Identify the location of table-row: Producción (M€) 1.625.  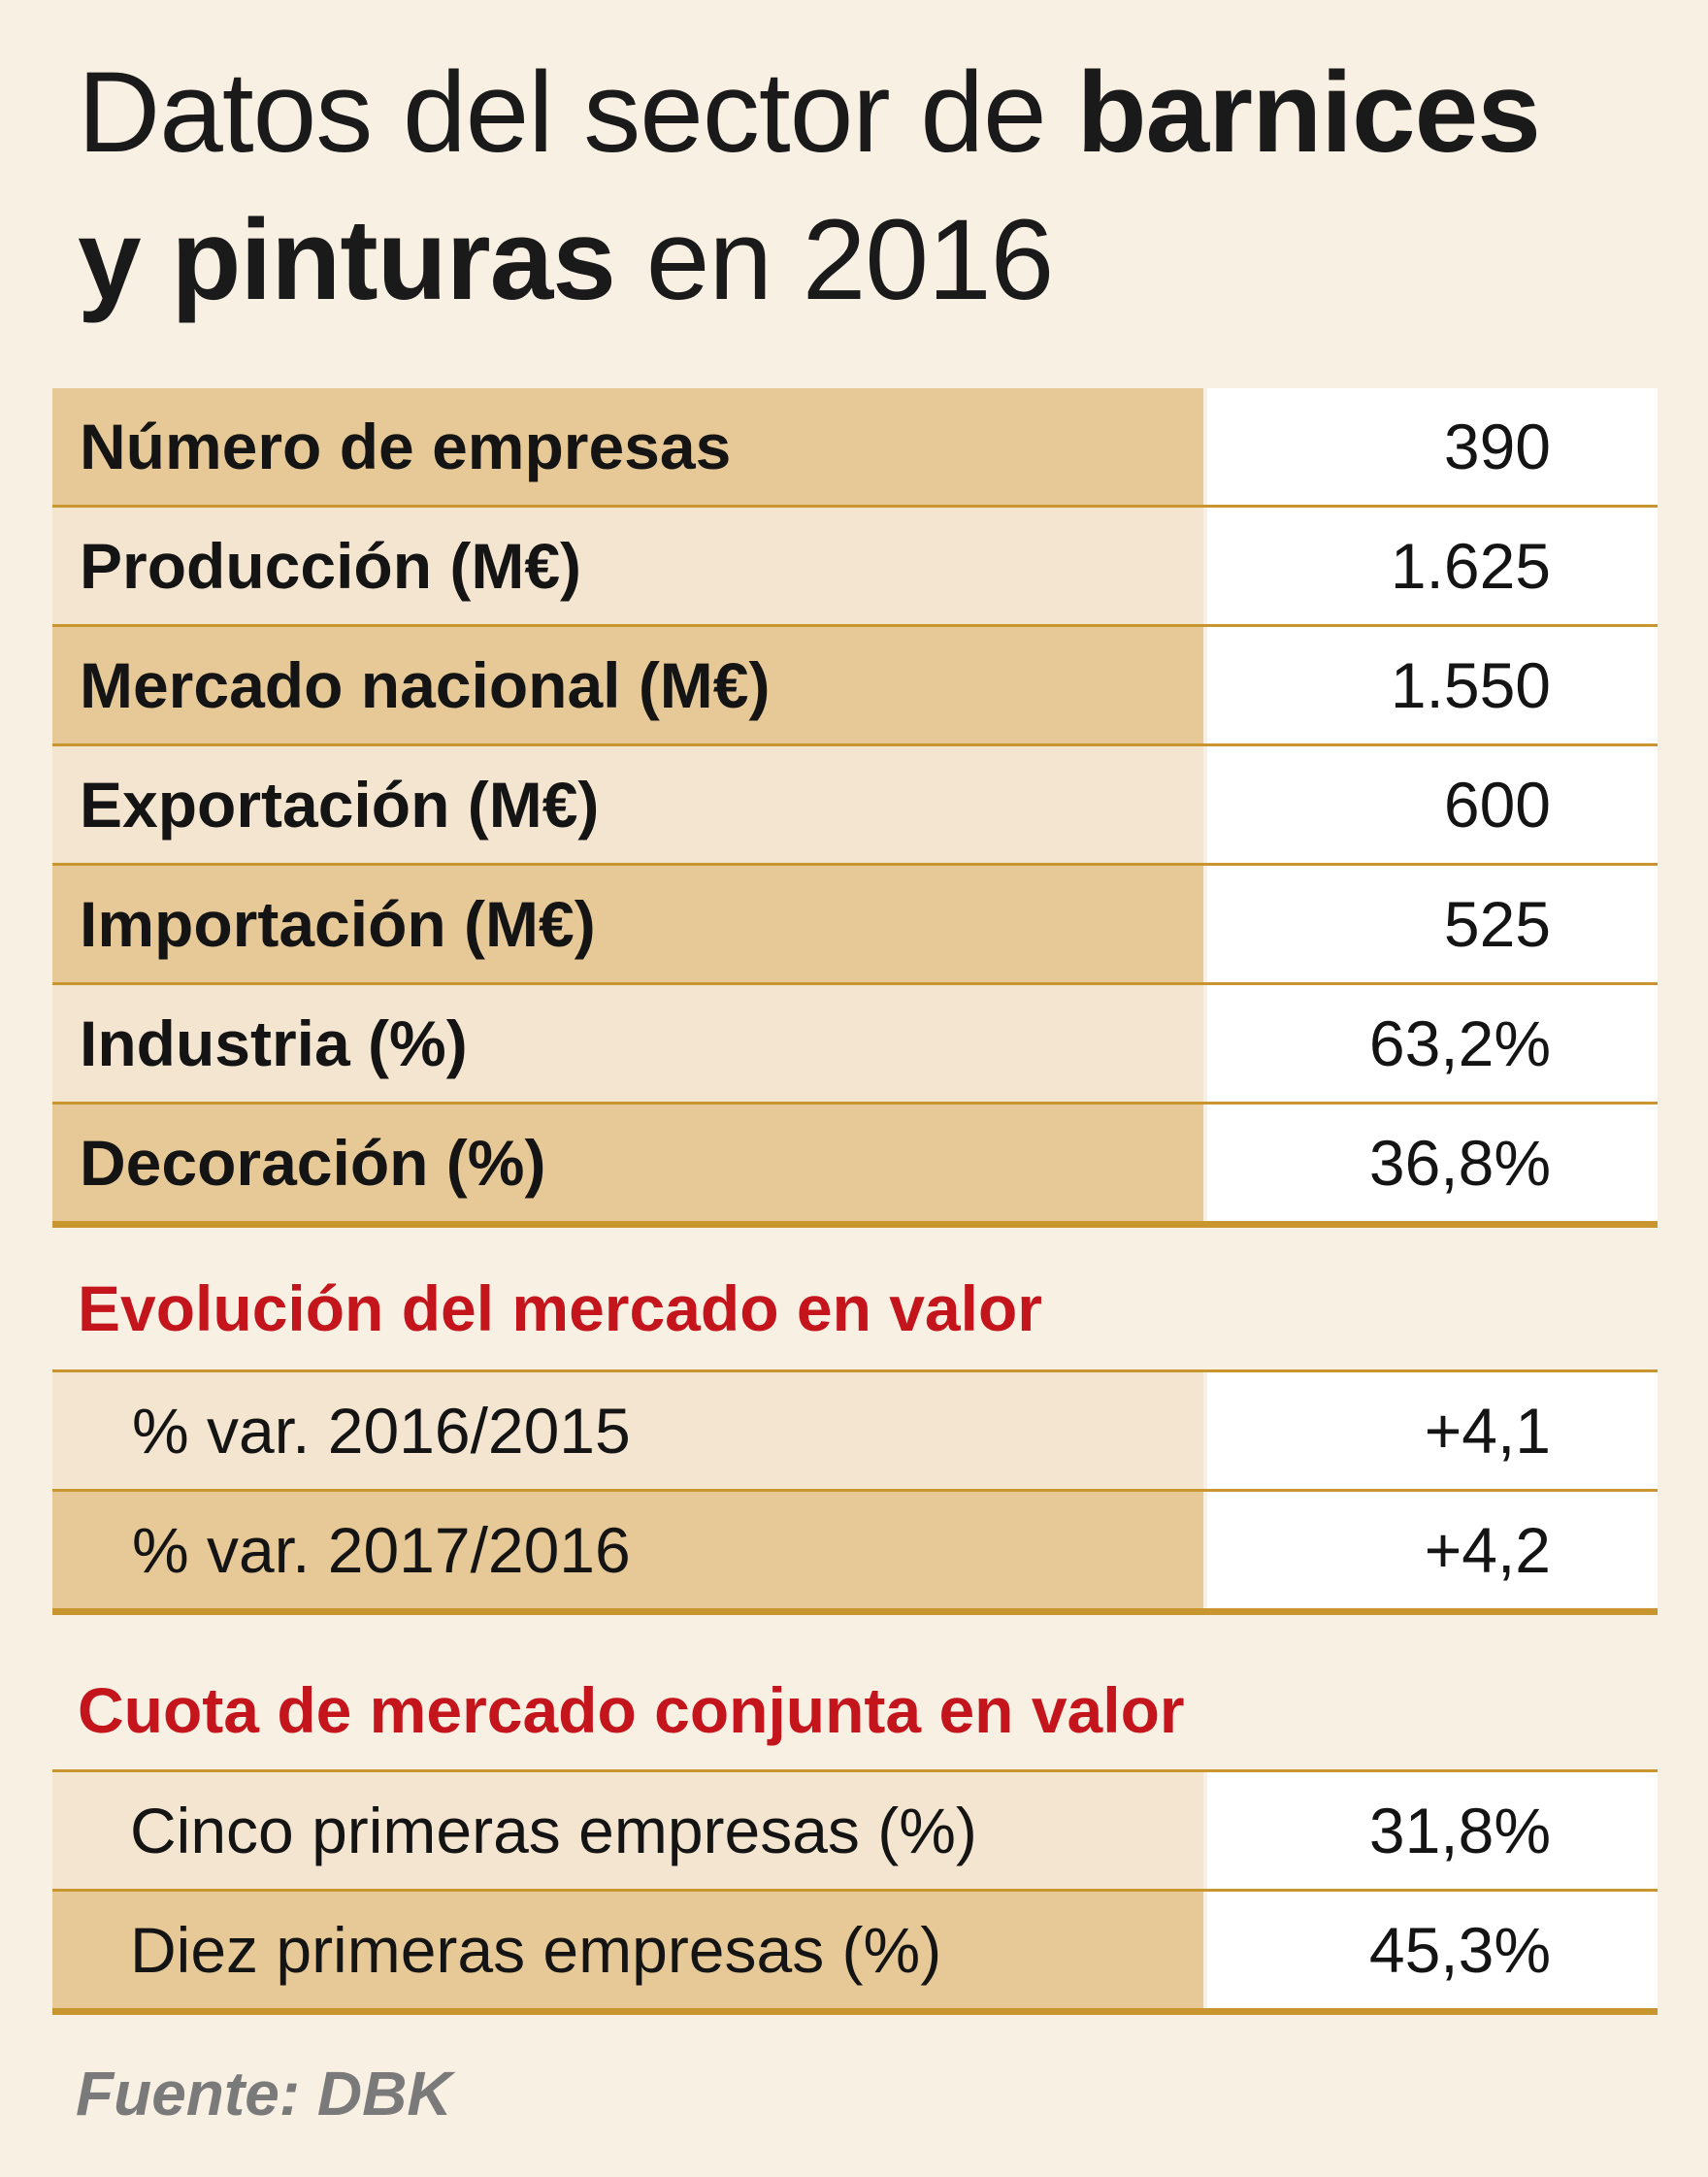
(855, 564).